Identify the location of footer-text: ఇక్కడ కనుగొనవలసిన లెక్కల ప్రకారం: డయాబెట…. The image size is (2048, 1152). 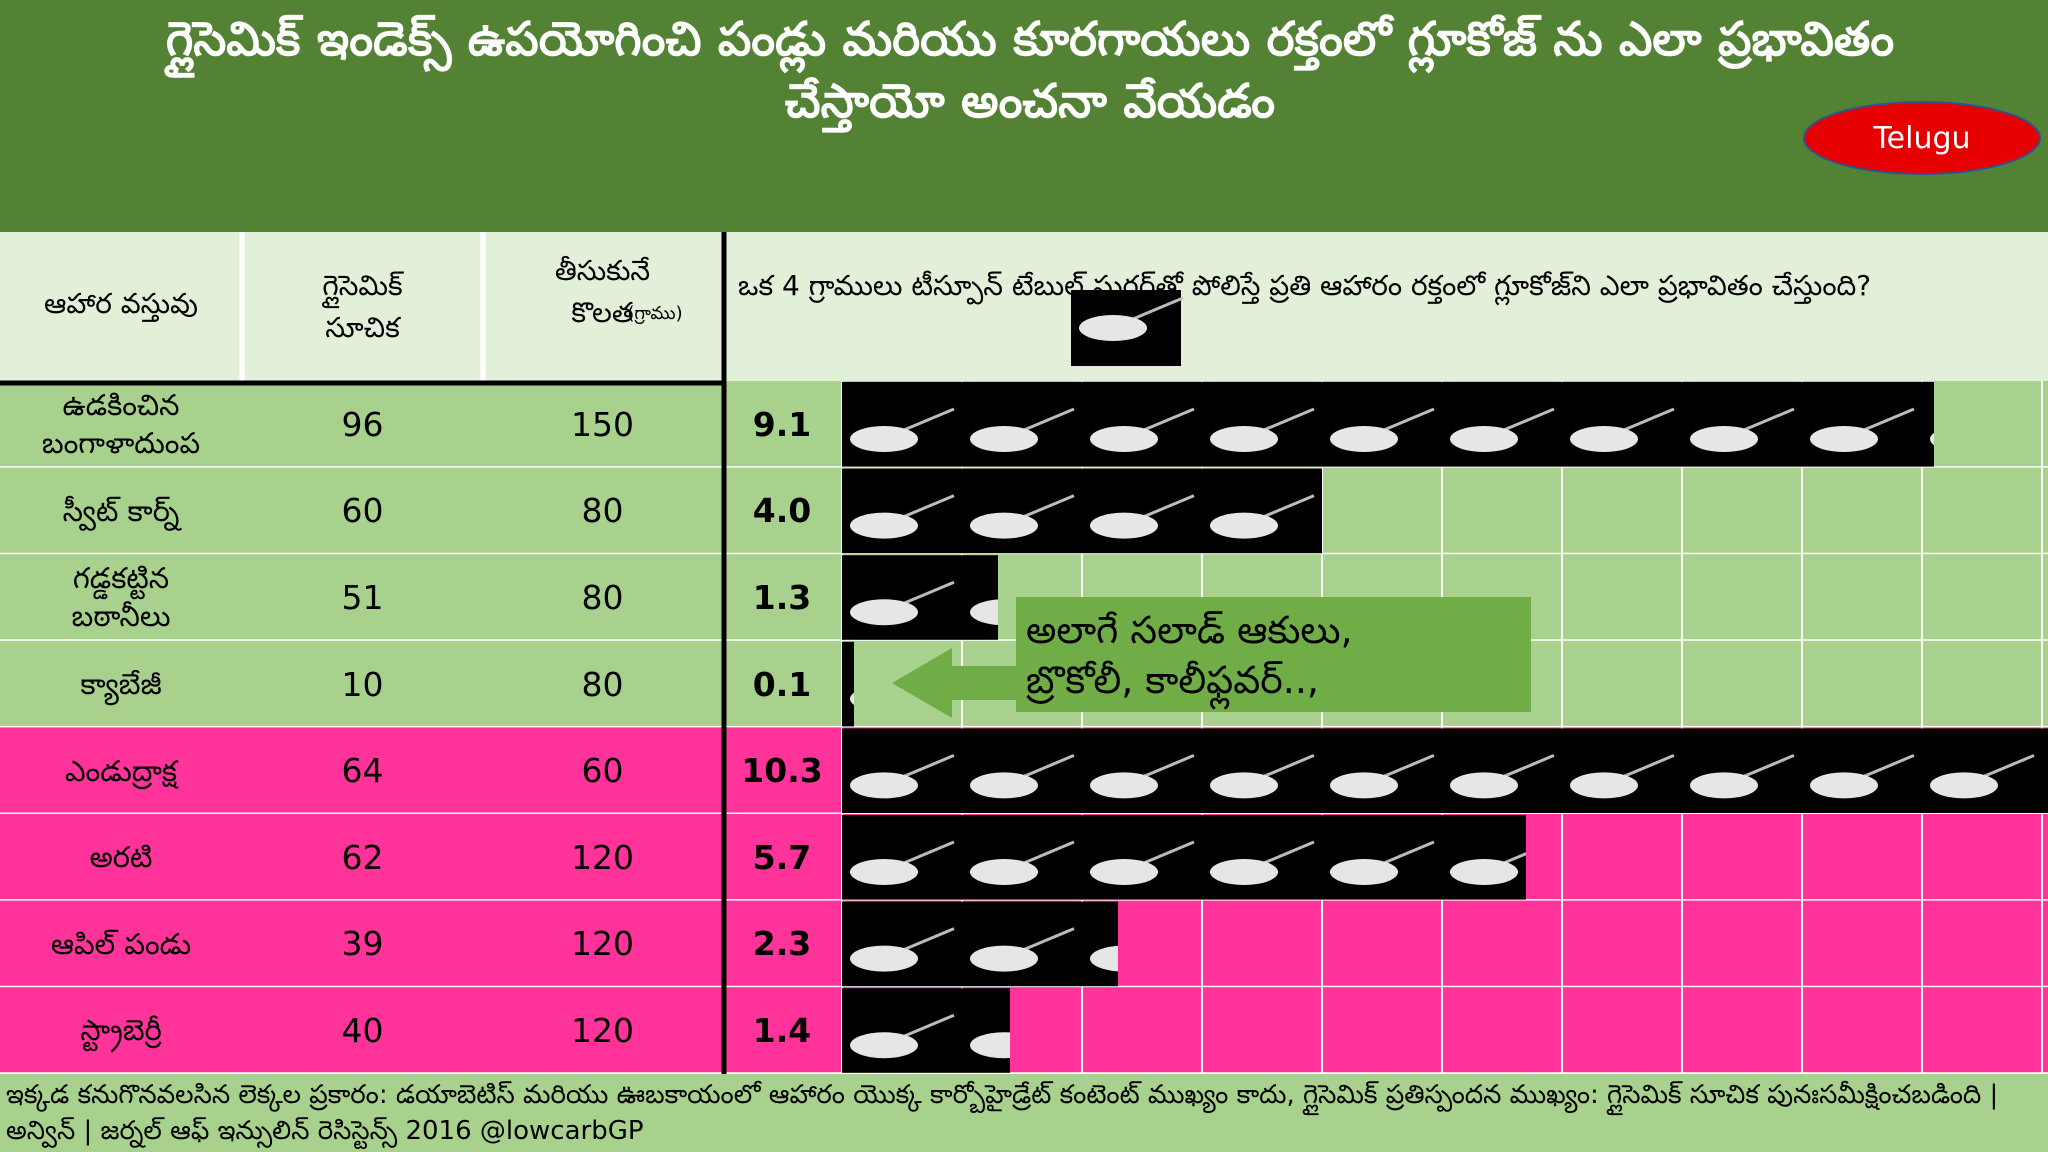
(1002, 1113).